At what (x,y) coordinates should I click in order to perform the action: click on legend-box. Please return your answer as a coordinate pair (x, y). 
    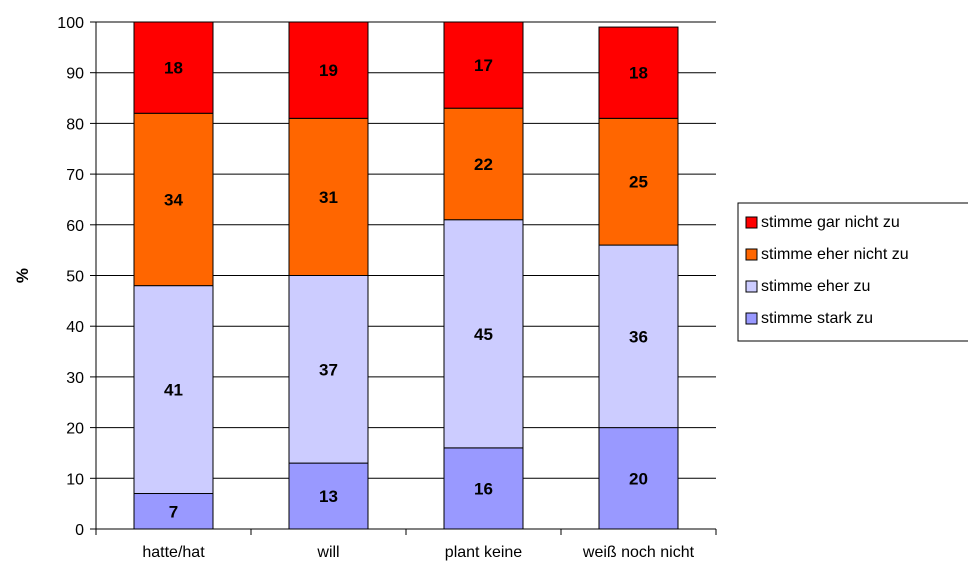
    Looking at the image, I should click on (852, 272).